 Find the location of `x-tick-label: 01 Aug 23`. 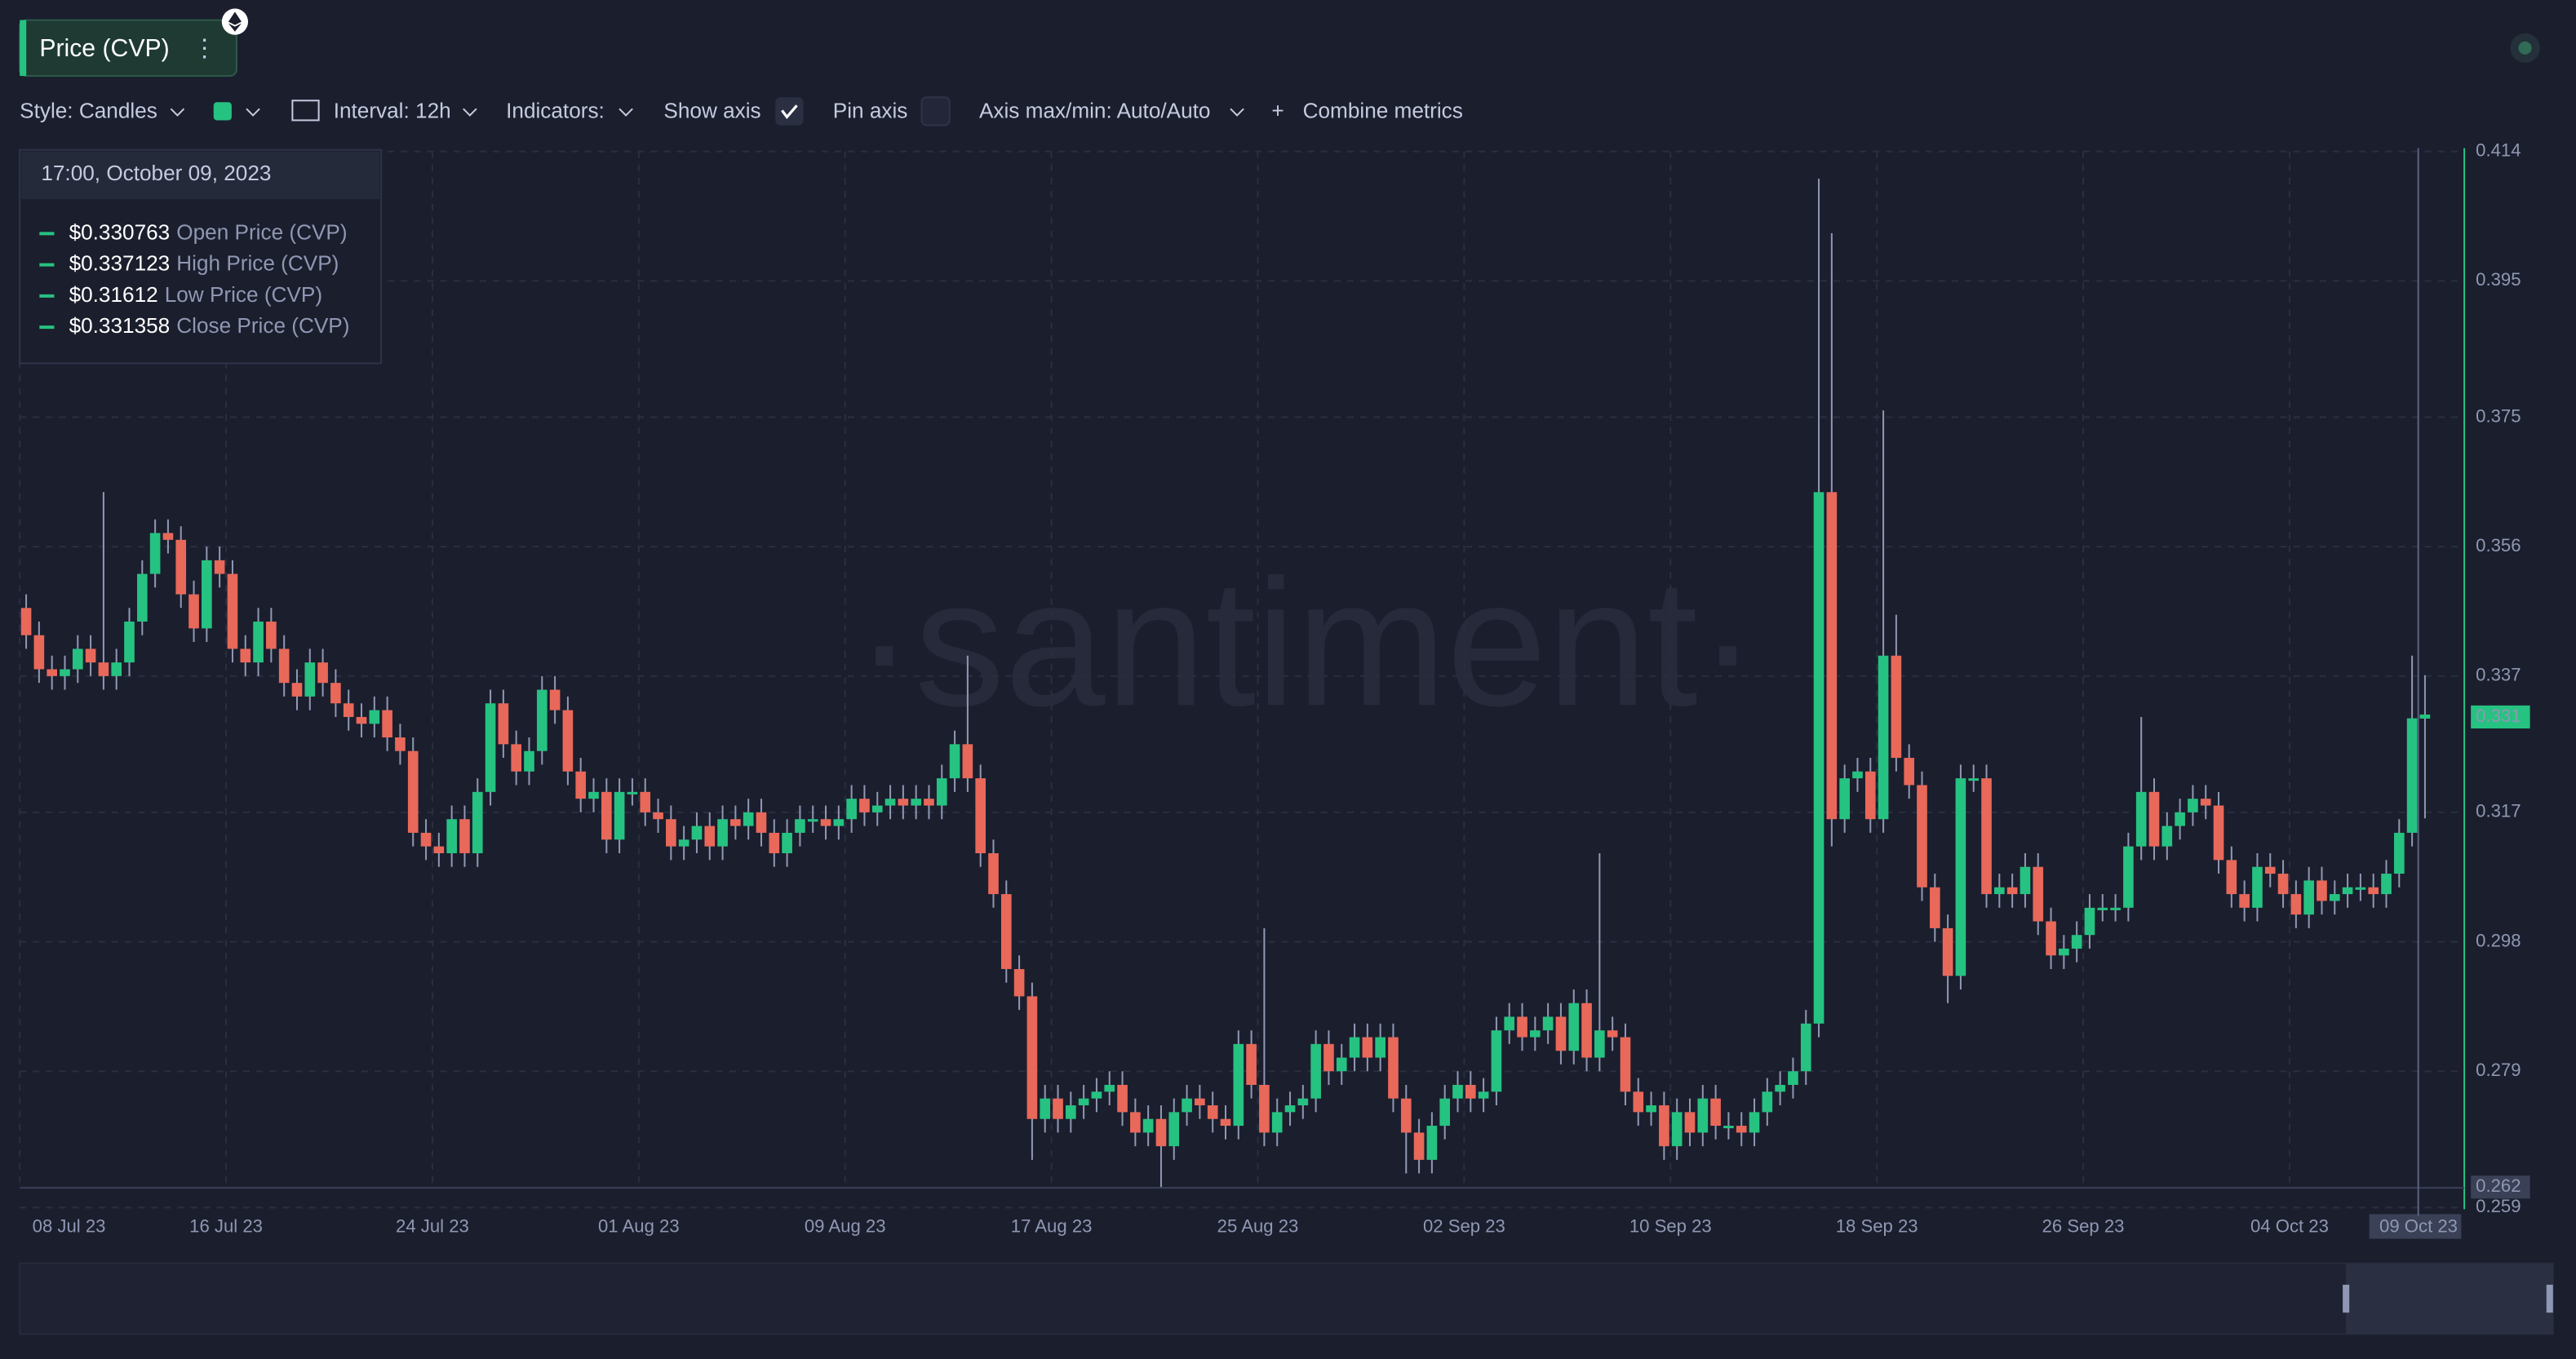

x-tick-label: 01 Aug 23 is located at coordinates (639, 1225).